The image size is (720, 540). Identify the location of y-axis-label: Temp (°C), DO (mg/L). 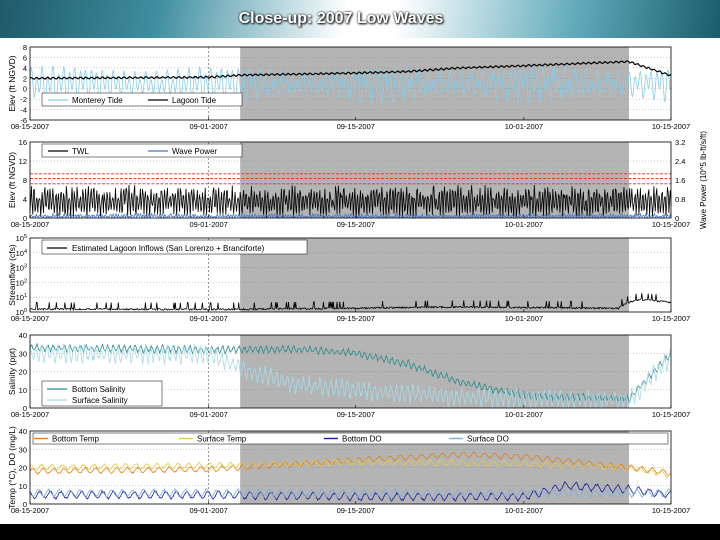
(12, 467).